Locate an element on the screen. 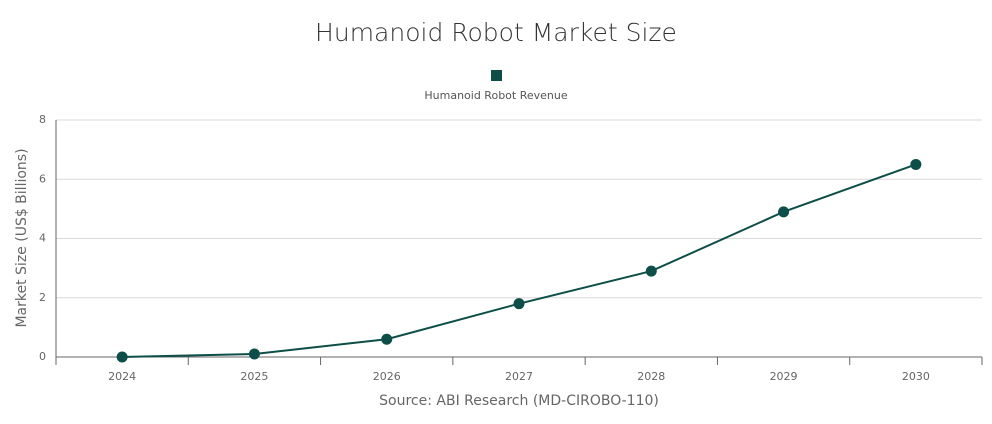 This screenshot has width=992, height=424. y-tick-label: 2 is located at coordinates (42, 297).